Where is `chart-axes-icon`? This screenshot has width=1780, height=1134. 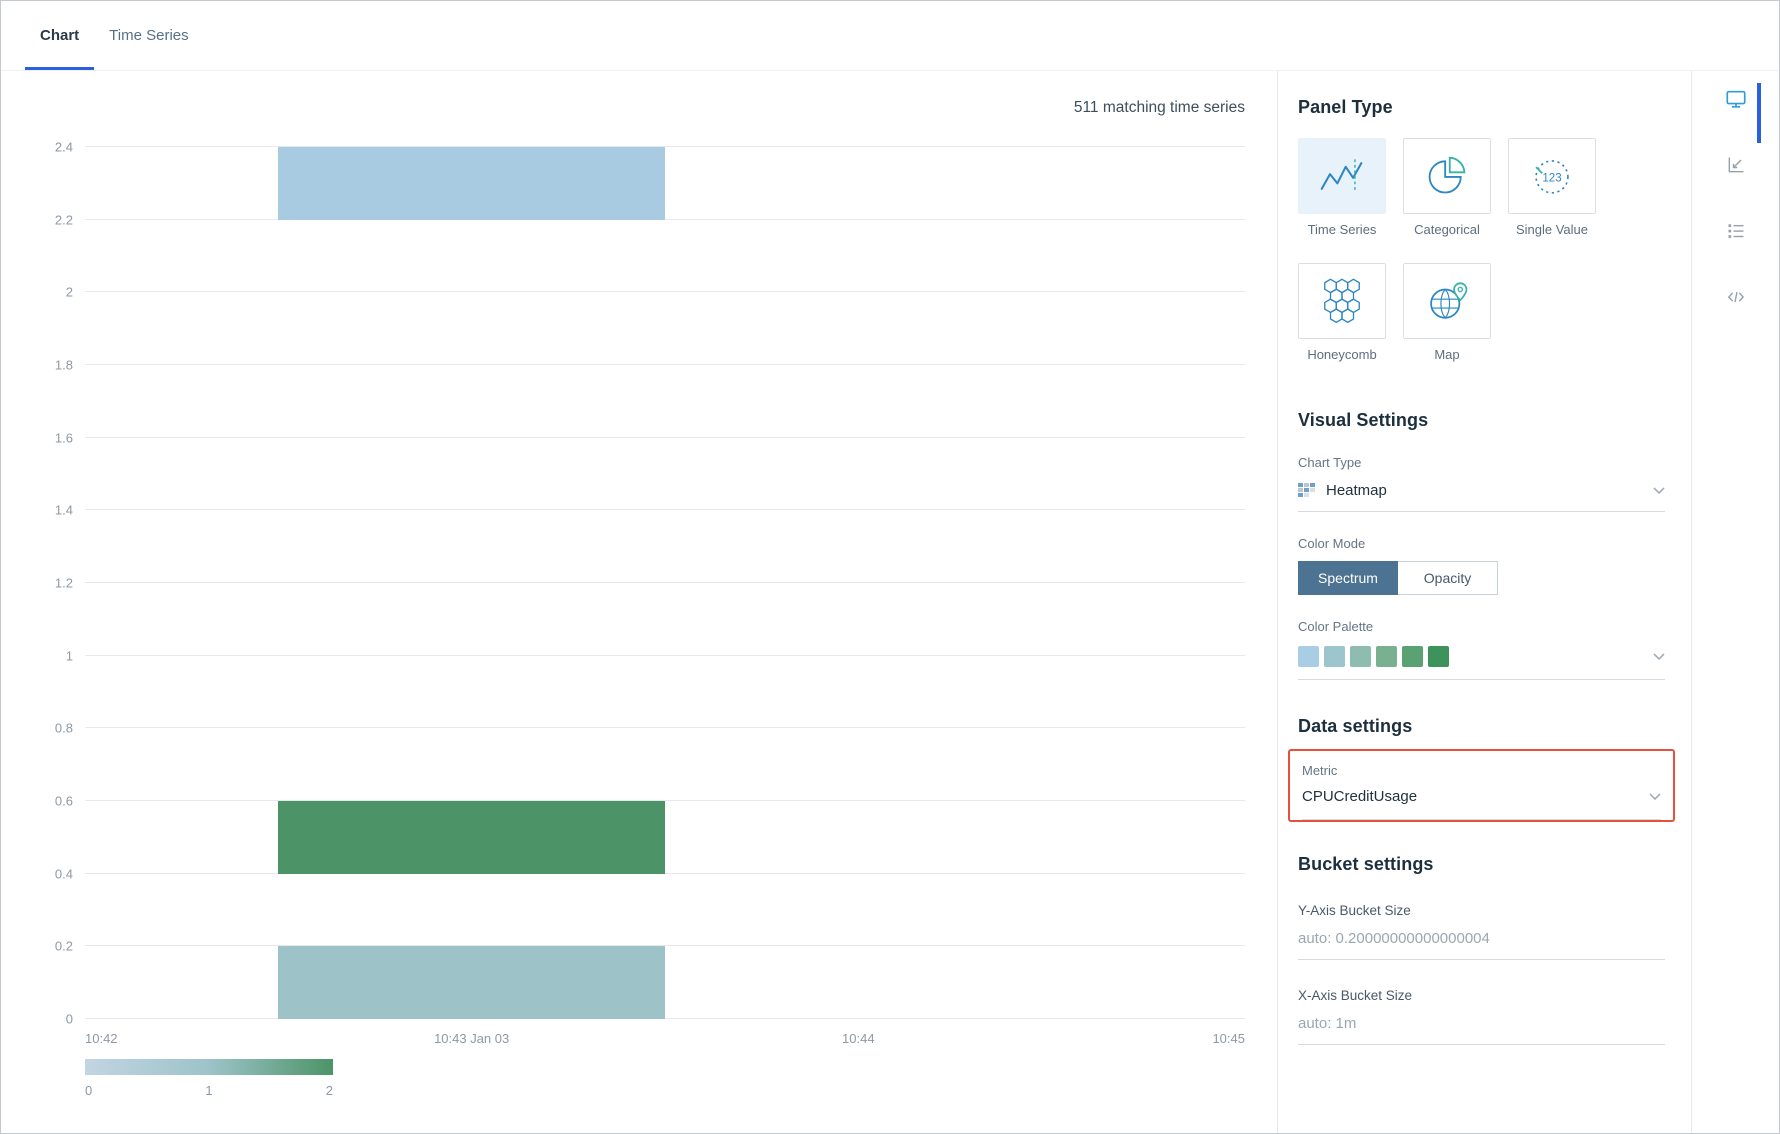 chart-axes-icon is located at coordinates (1735, 165).